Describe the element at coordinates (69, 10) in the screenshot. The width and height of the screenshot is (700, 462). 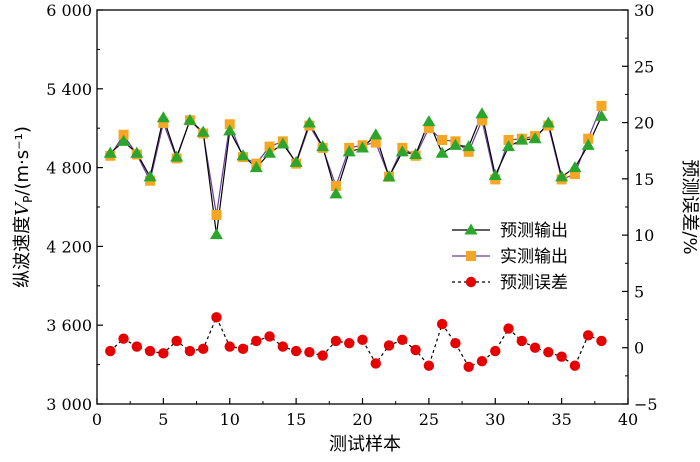
I see `y-left-tick-label: 6 000` at that location.